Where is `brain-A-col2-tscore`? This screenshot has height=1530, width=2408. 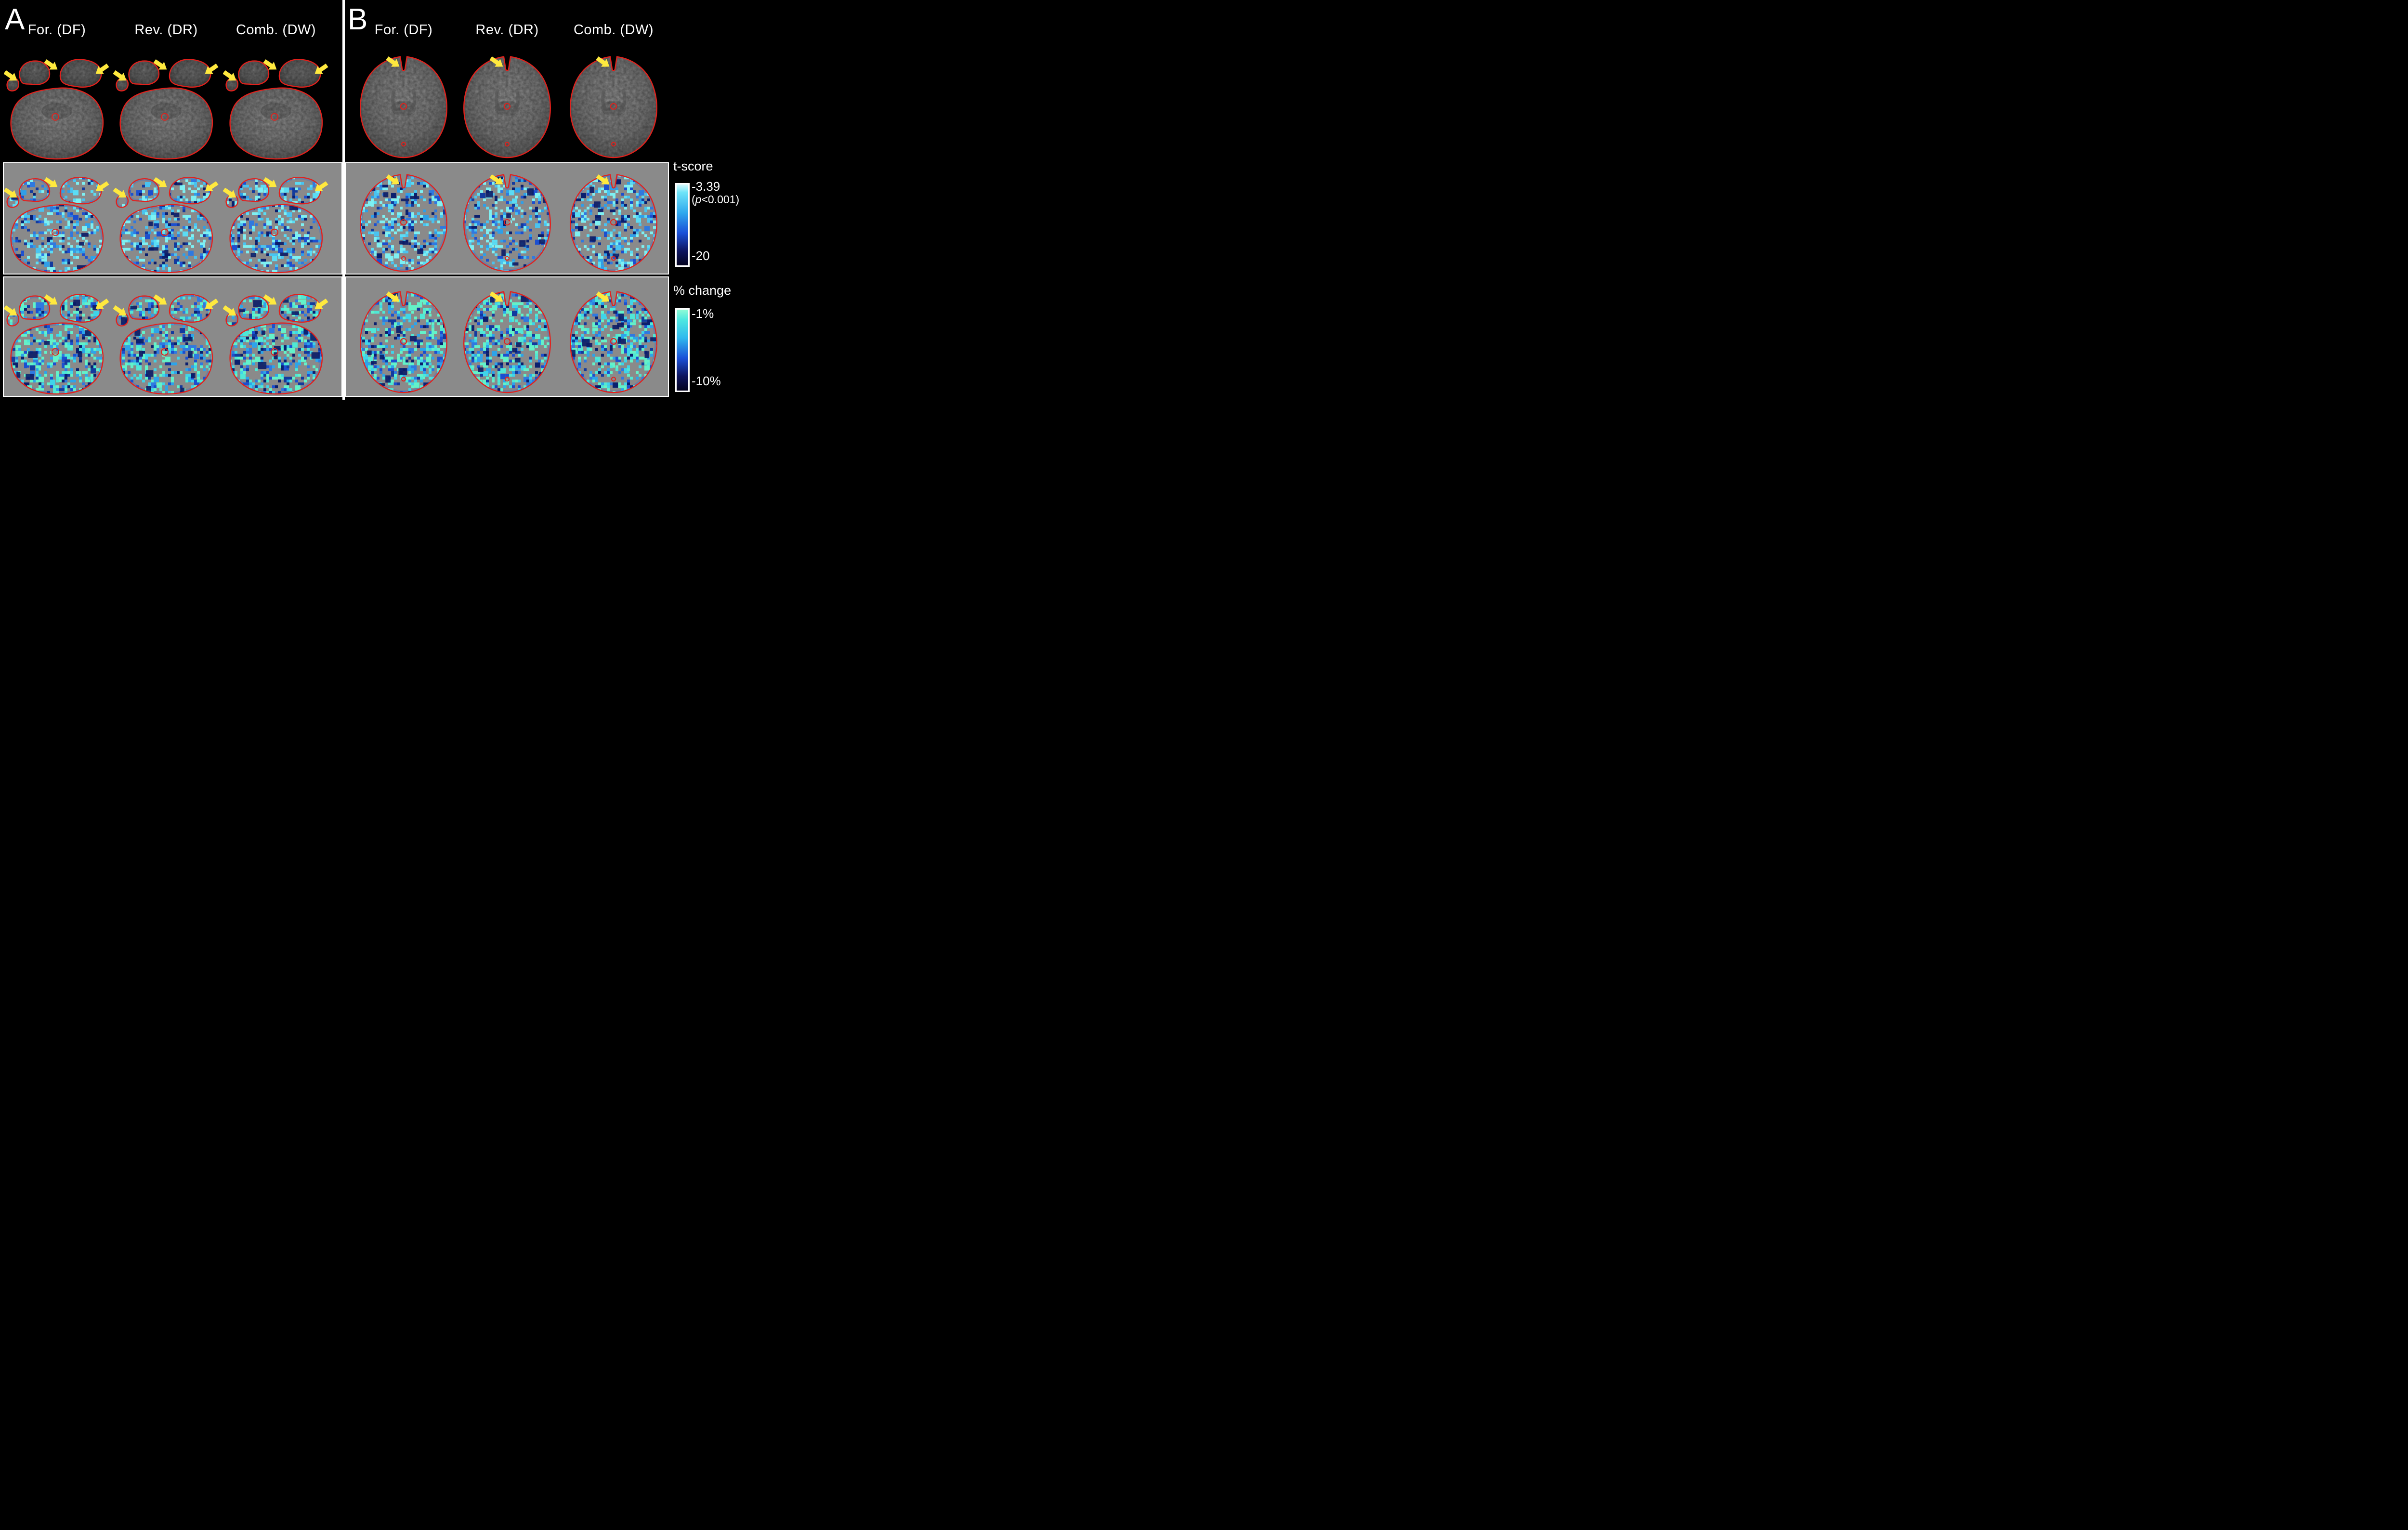 brain-A-col2-tscore is located at coordinates (166, 225).